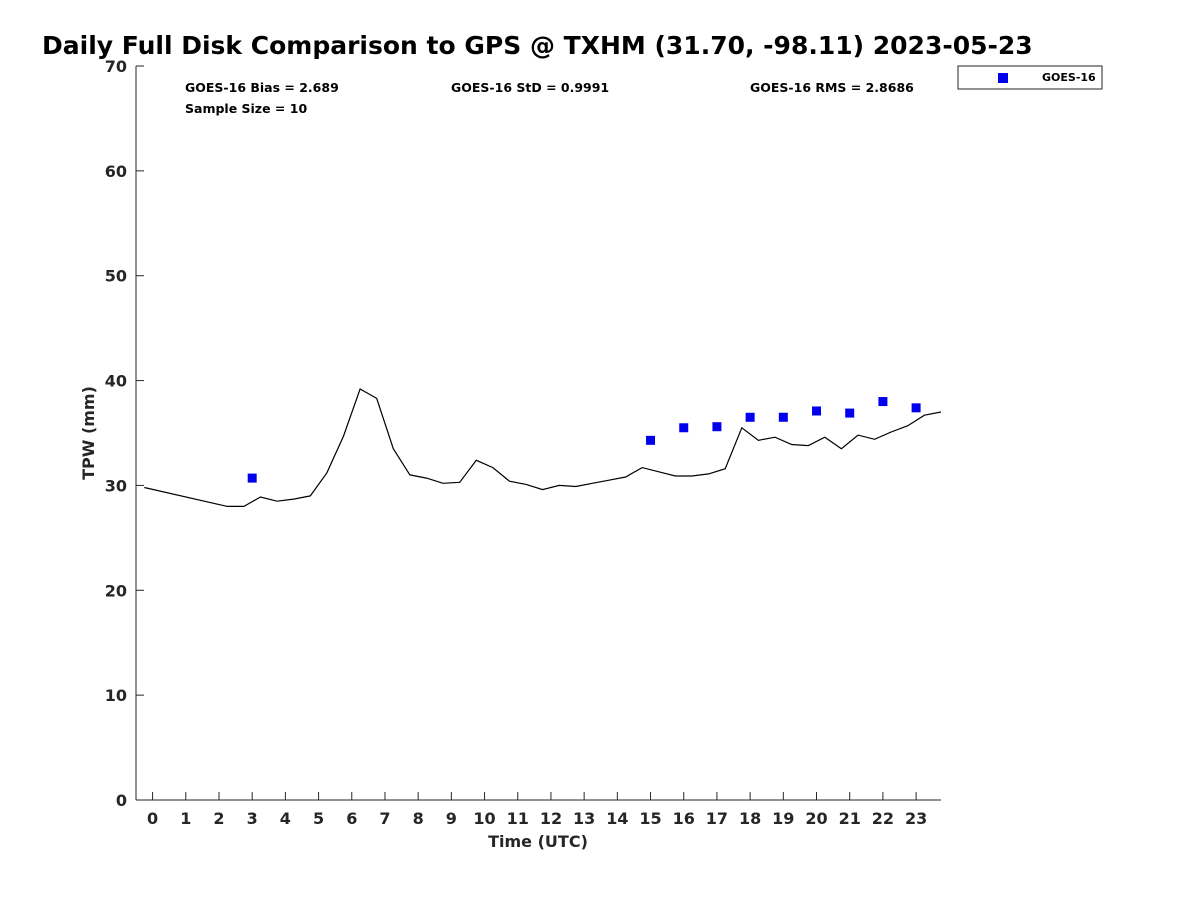 The image size is (1200, 900). Describe the element at coordinates (783, 818) in the screenshot. I see `x-tick-label: 19` at that location.